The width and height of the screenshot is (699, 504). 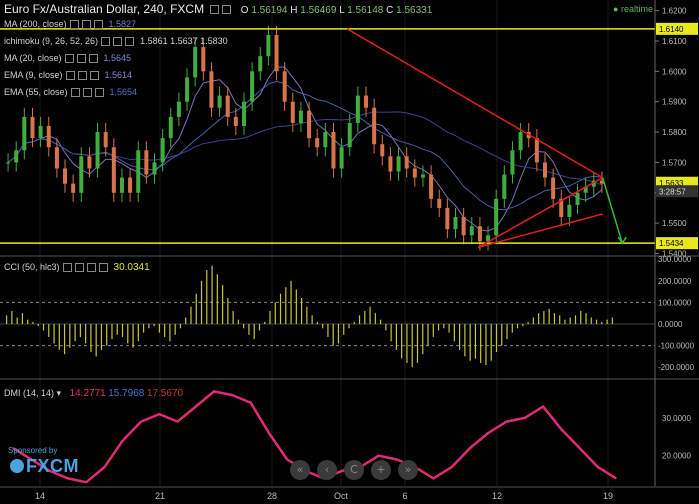 I want to click on dmi-value-3: 17.5670, so click(x=165, y=393).